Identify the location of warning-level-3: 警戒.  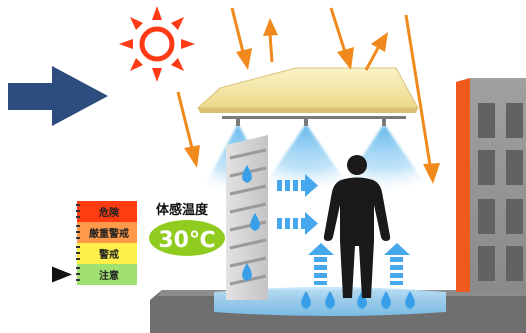
(106, 253).